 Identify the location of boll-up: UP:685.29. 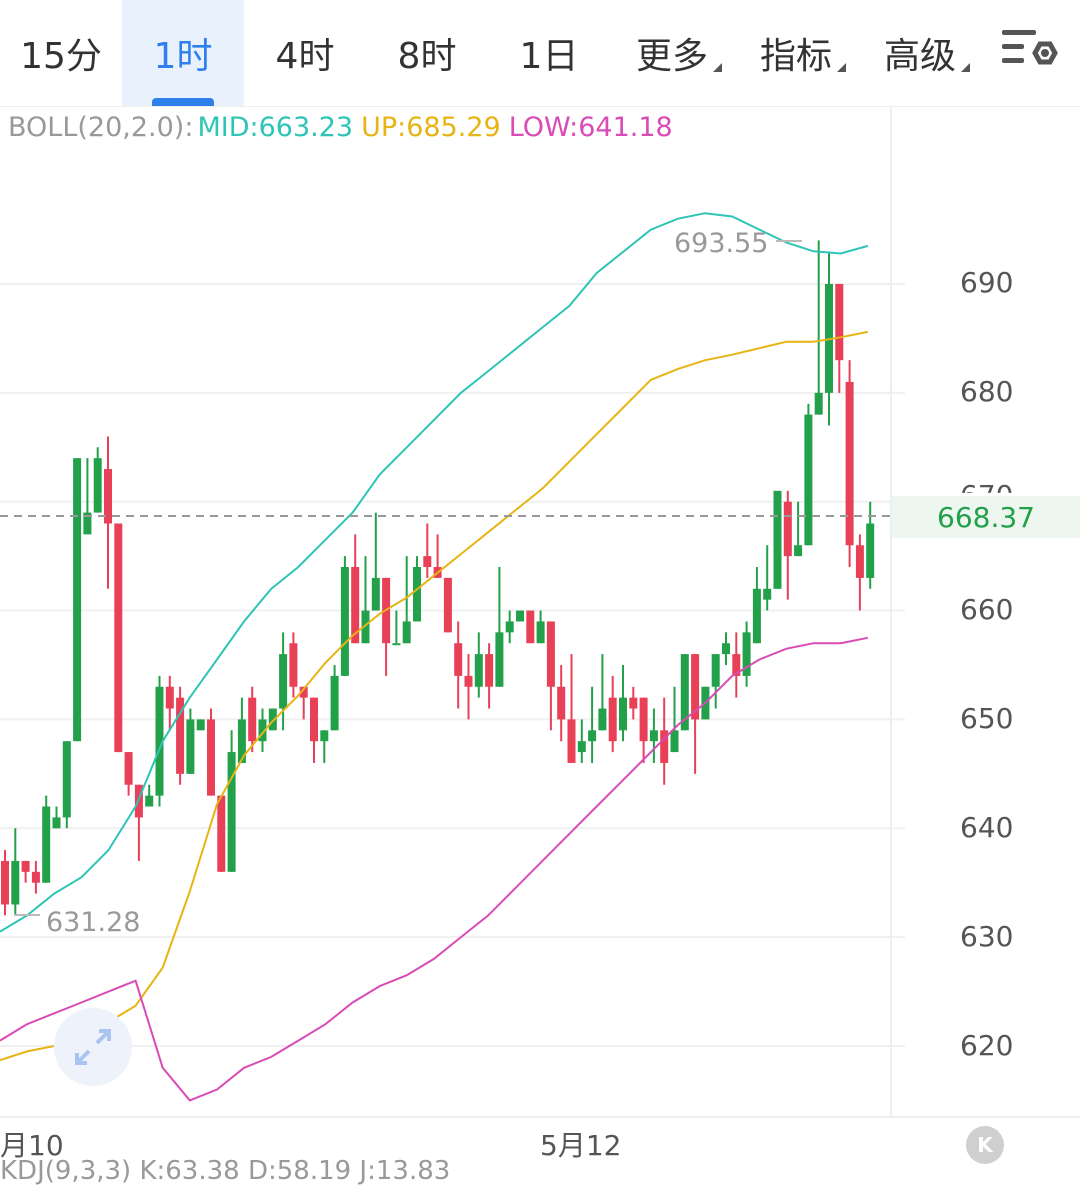
(431, 127).